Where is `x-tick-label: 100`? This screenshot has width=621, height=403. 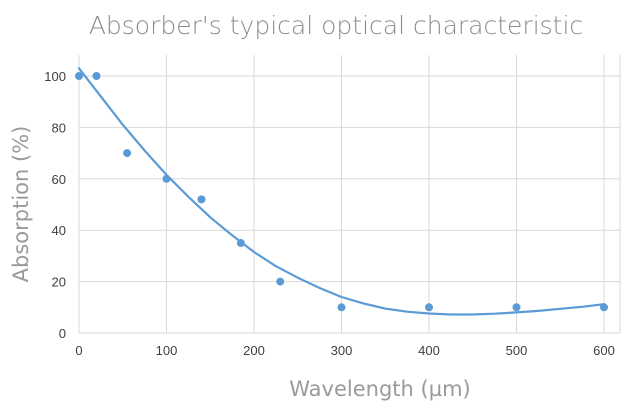 x-tick-label: 100 is located at coordinates (167, 350).